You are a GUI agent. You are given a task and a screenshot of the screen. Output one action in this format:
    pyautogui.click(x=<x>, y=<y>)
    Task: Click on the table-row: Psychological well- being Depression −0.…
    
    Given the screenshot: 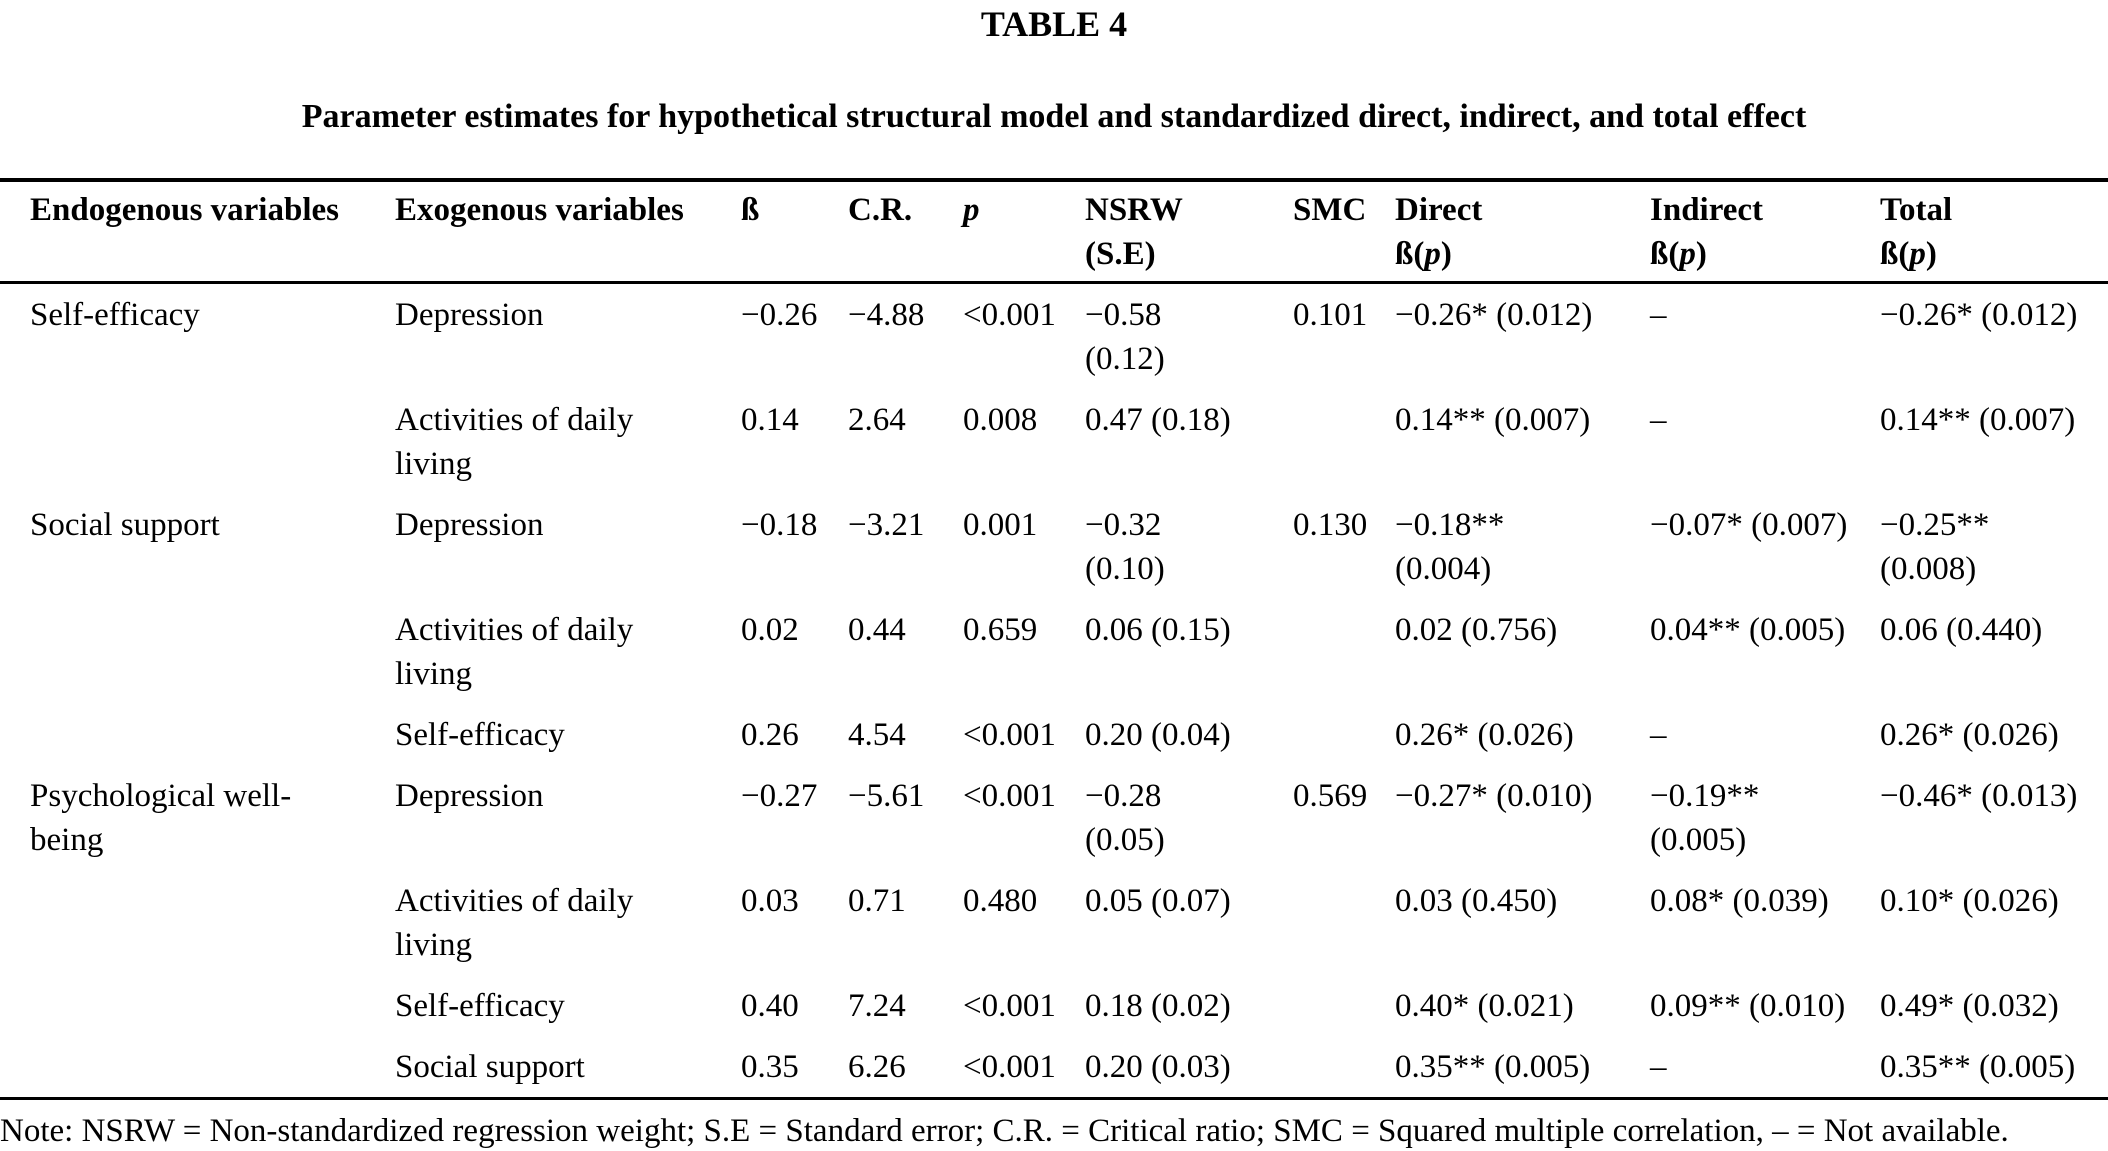 What is the action you would take?
    pyautogui.click(x=1054, y=817)
    